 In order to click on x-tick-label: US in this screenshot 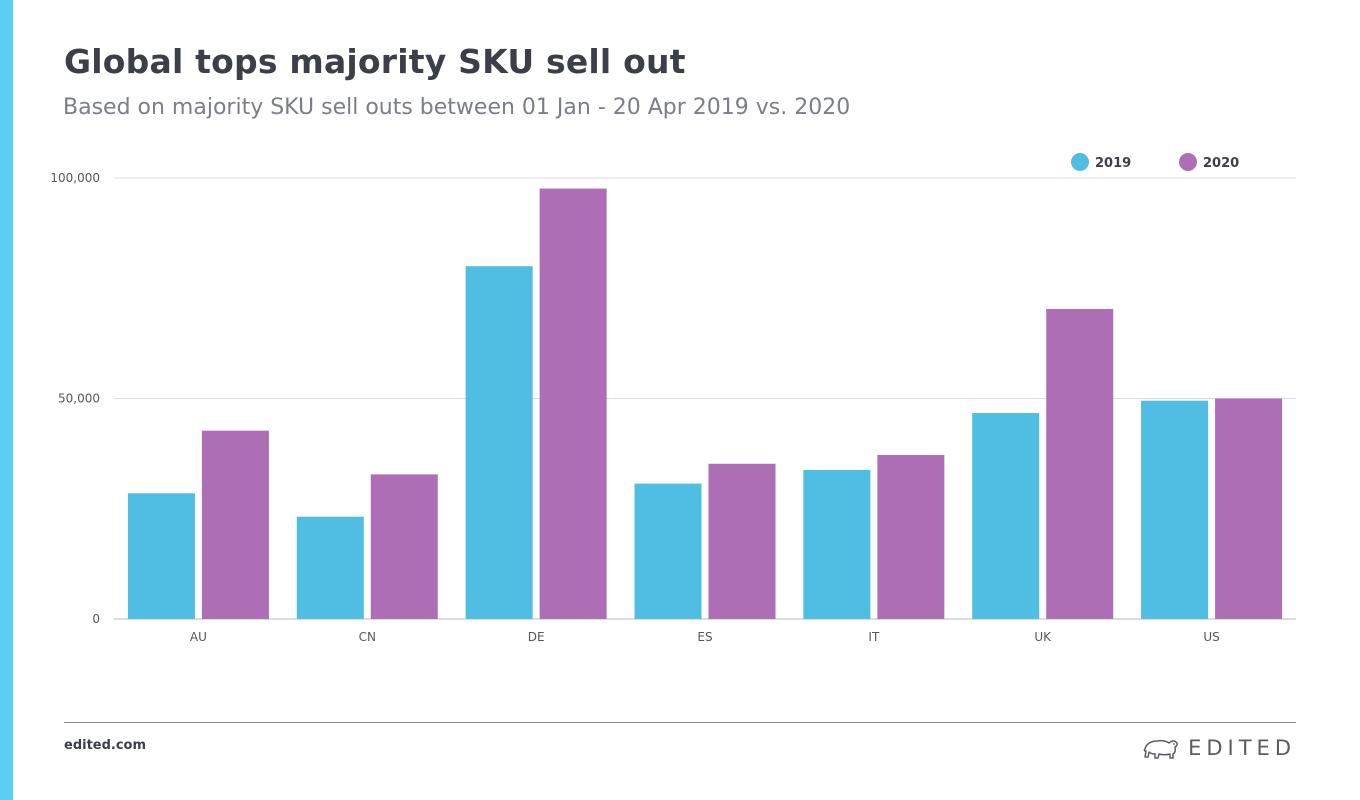, I will do `click(1211, 637)`.